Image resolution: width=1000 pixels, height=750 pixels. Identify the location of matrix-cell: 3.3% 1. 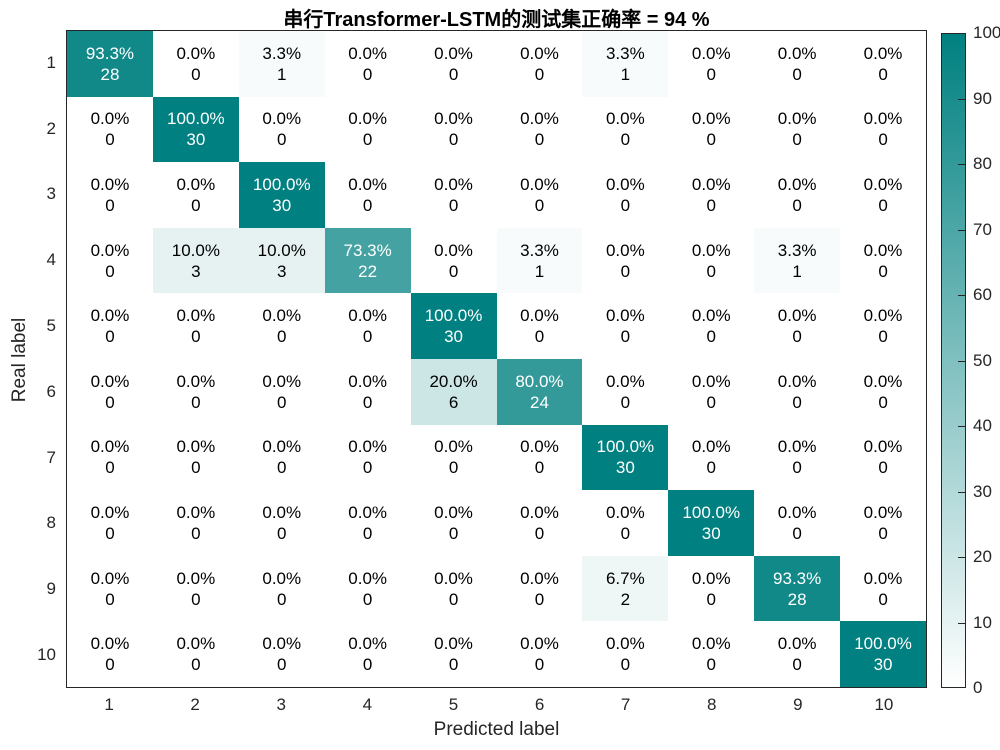
(539, 260).